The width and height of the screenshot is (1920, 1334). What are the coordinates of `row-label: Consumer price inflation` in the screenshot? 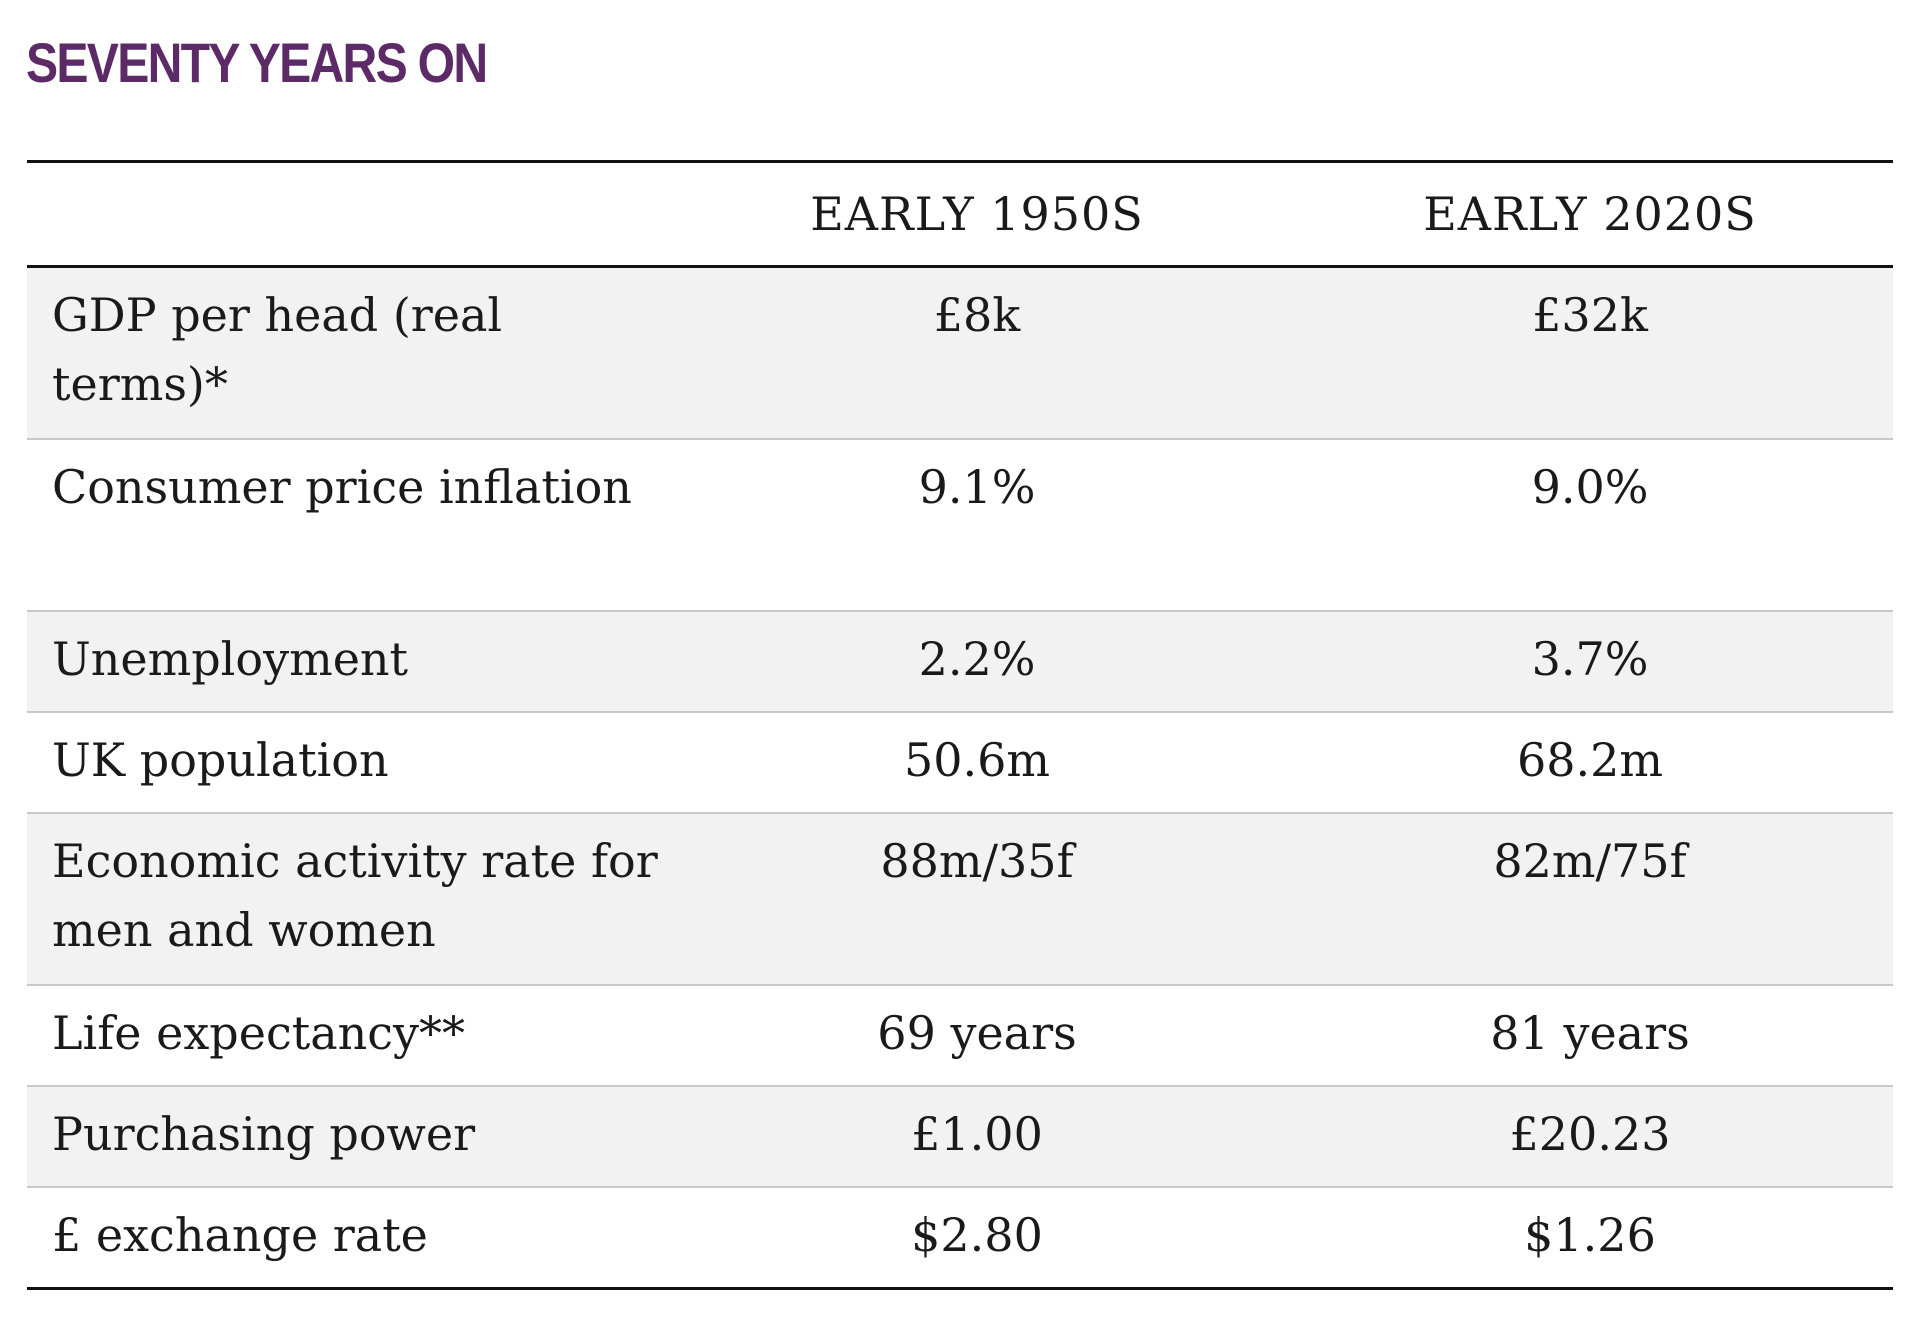 It's located at (342, 487).